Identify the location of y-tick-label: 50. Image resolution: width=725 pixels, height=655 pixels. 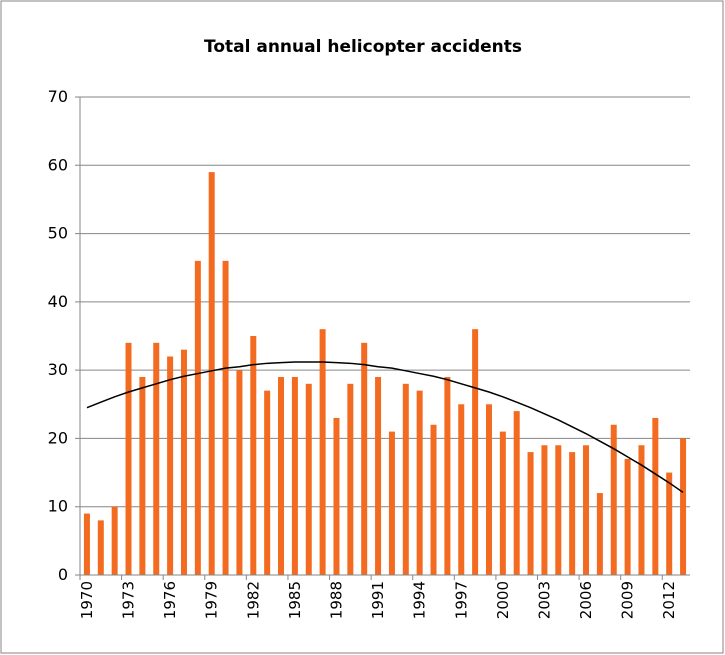
(58, 233).